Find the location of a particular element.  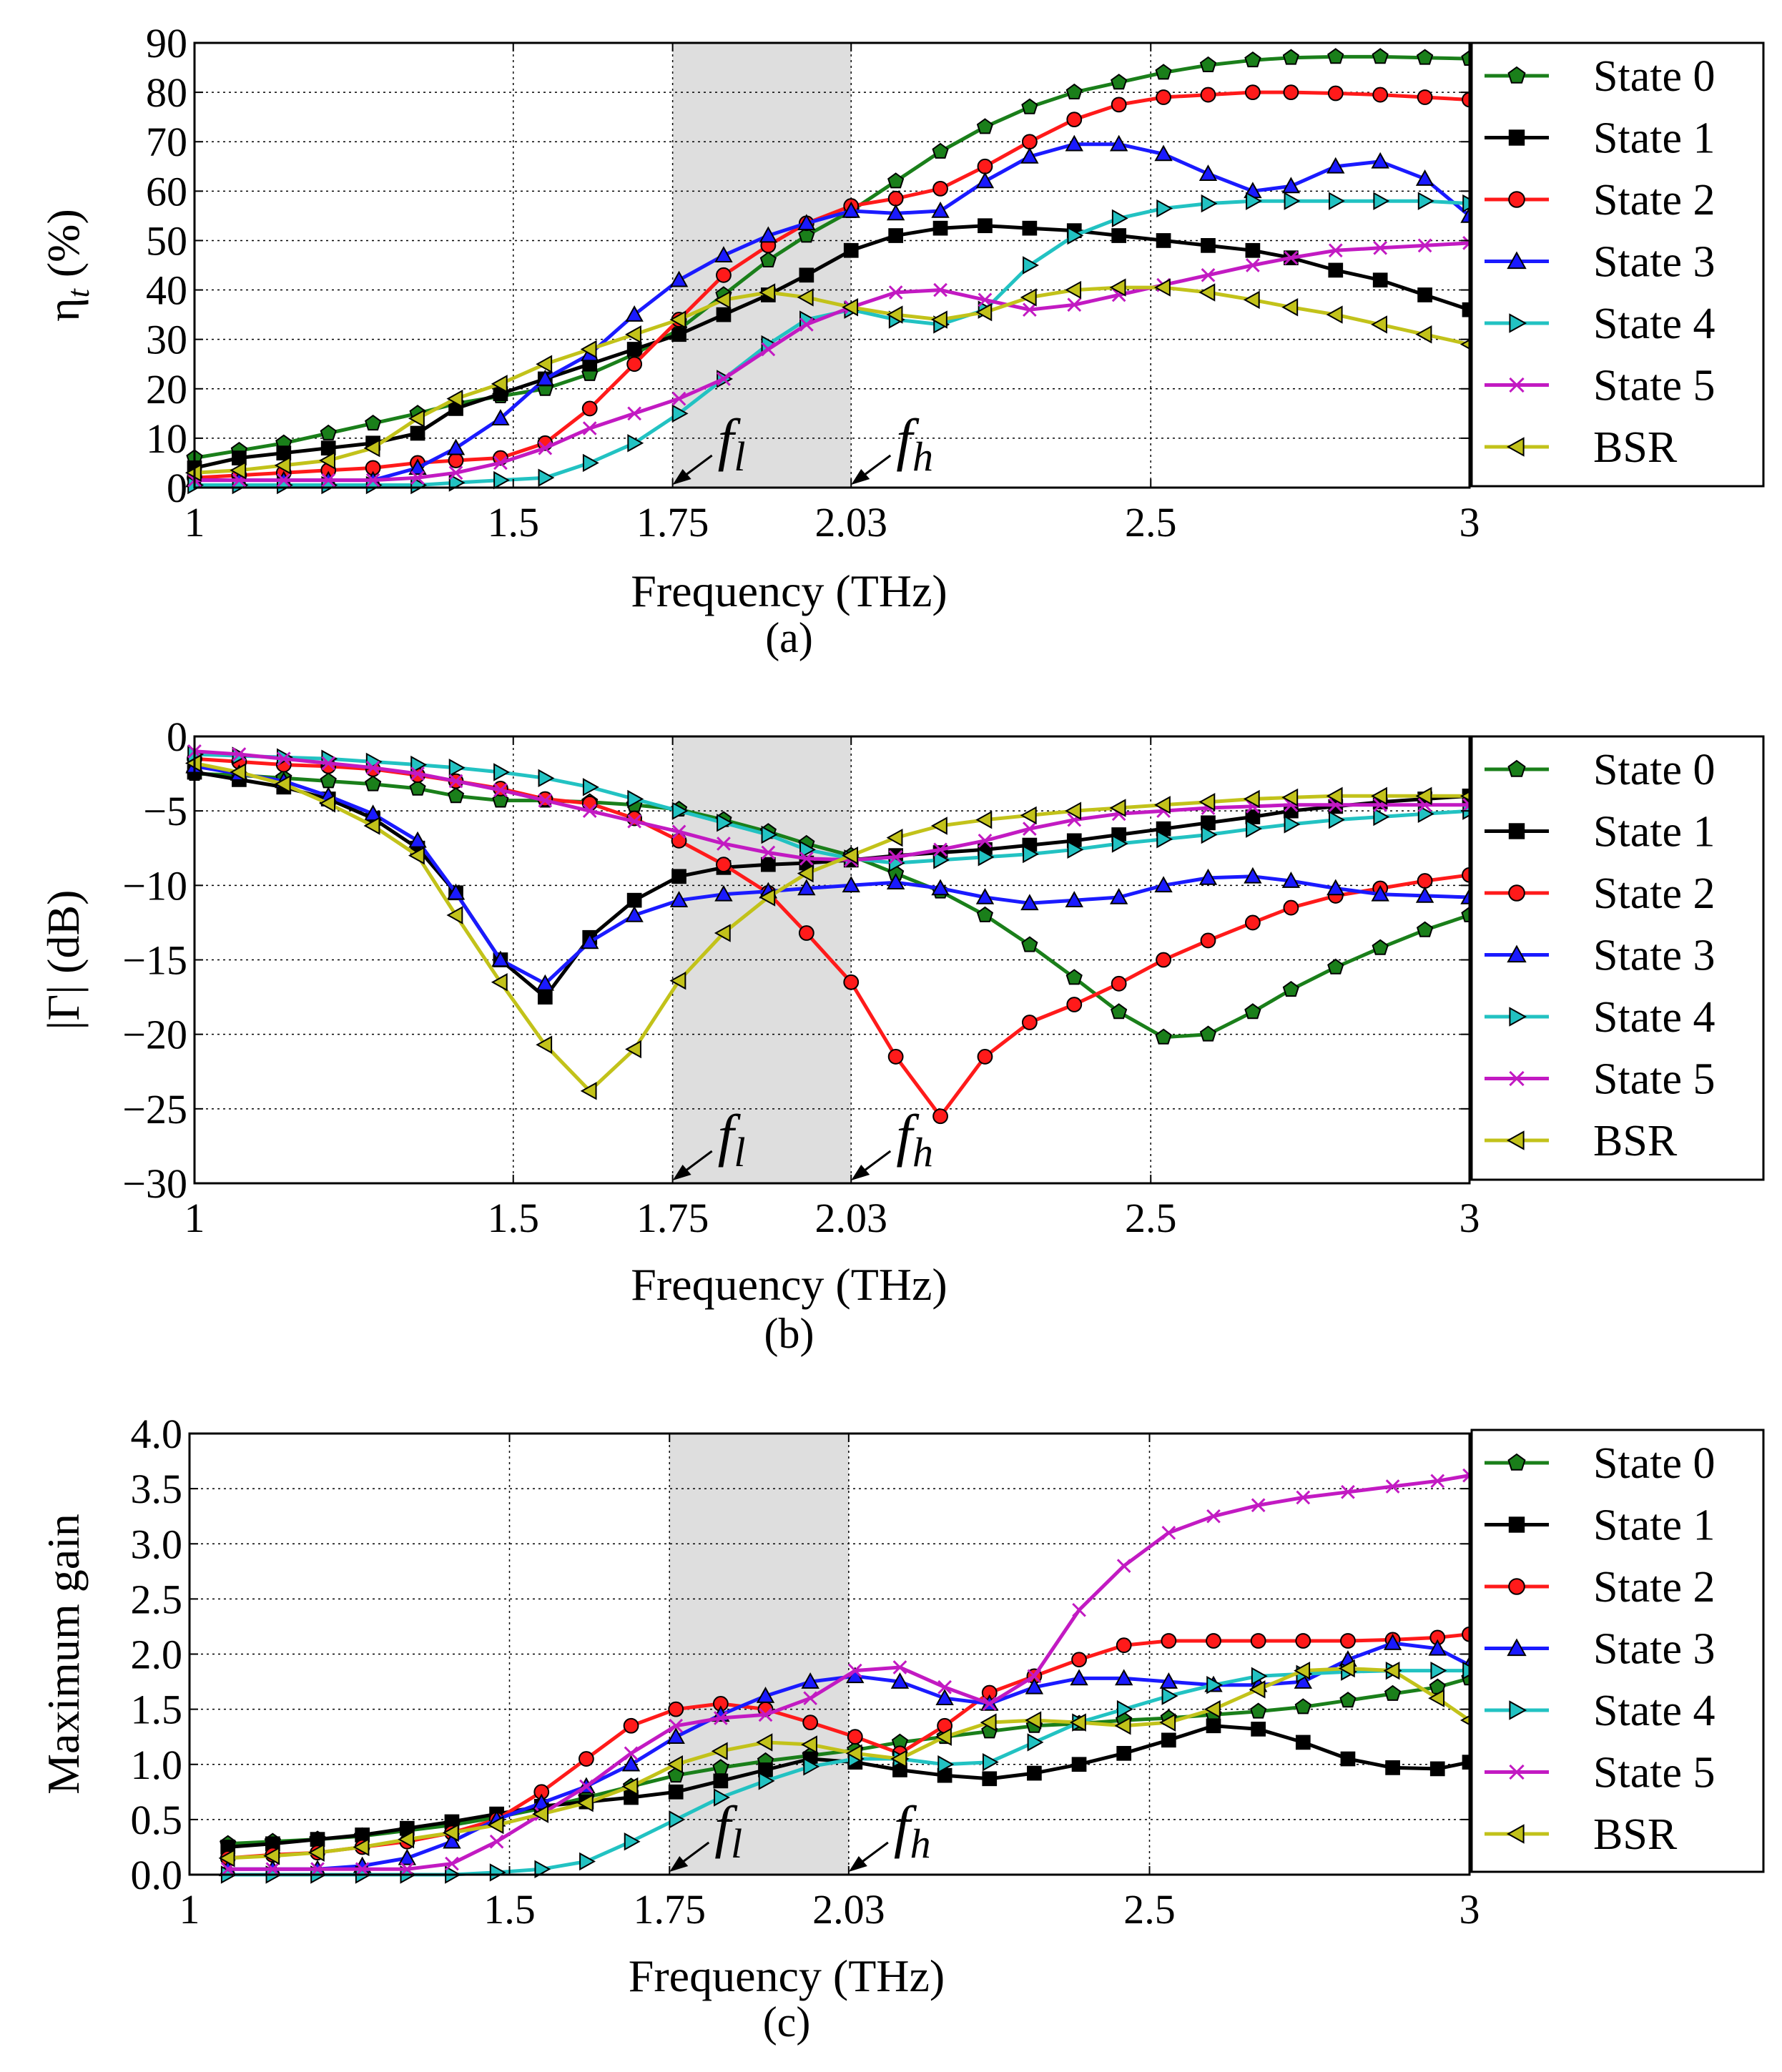

legend-item: State 2 is located at coordinates (1600, 200).